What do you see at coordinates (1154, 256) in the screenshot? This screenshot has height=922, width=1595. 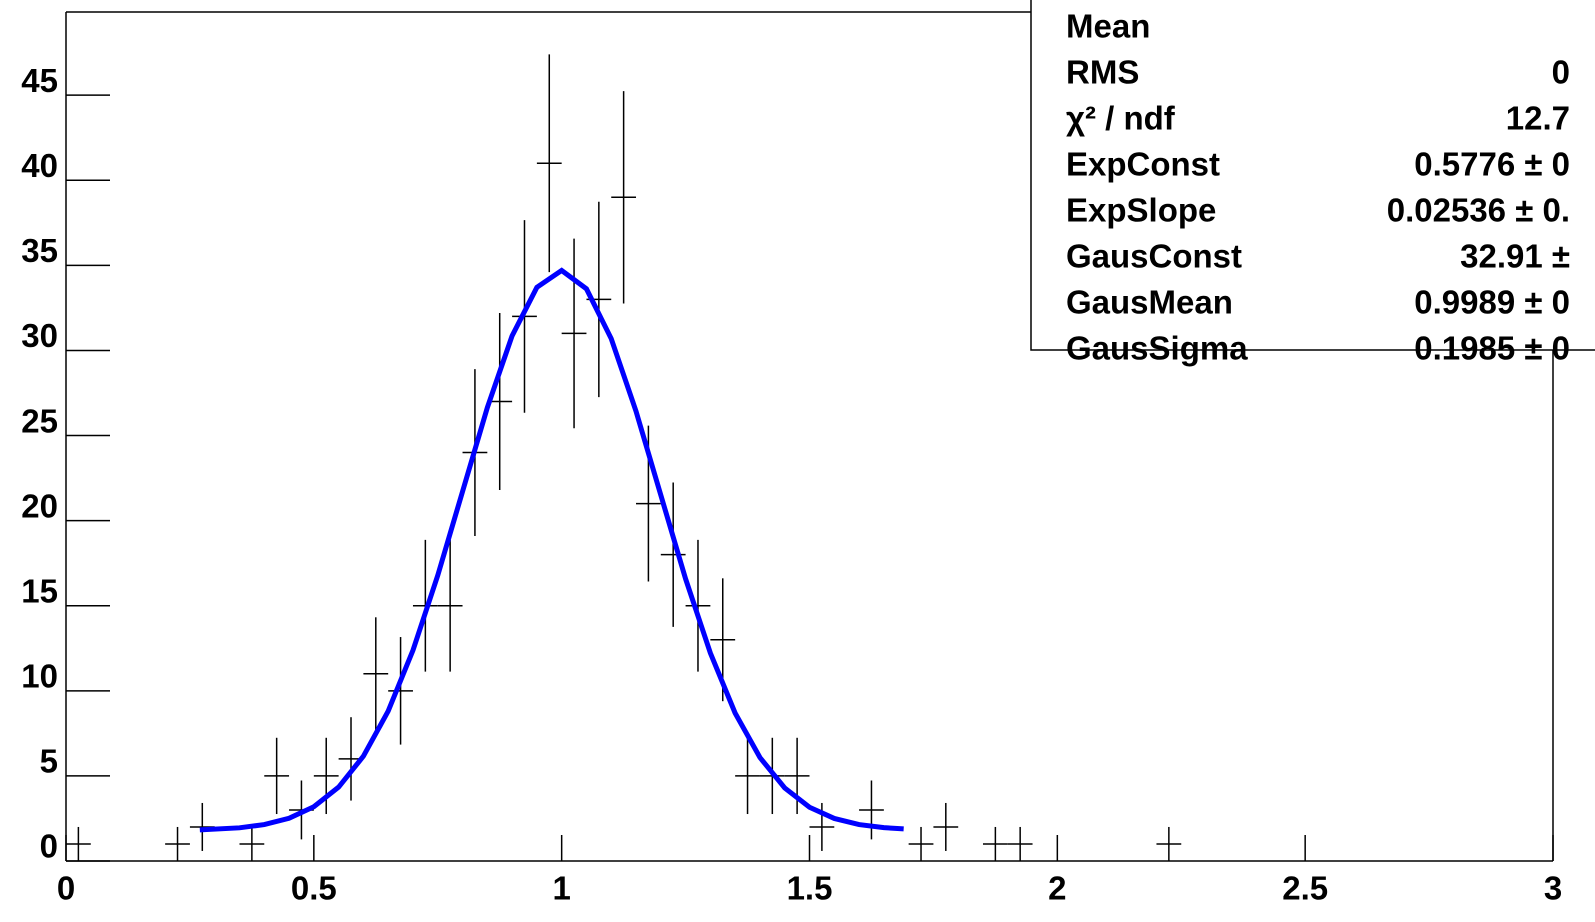 I see `stat-label: GausConst` at bounding box center [1154, 256].